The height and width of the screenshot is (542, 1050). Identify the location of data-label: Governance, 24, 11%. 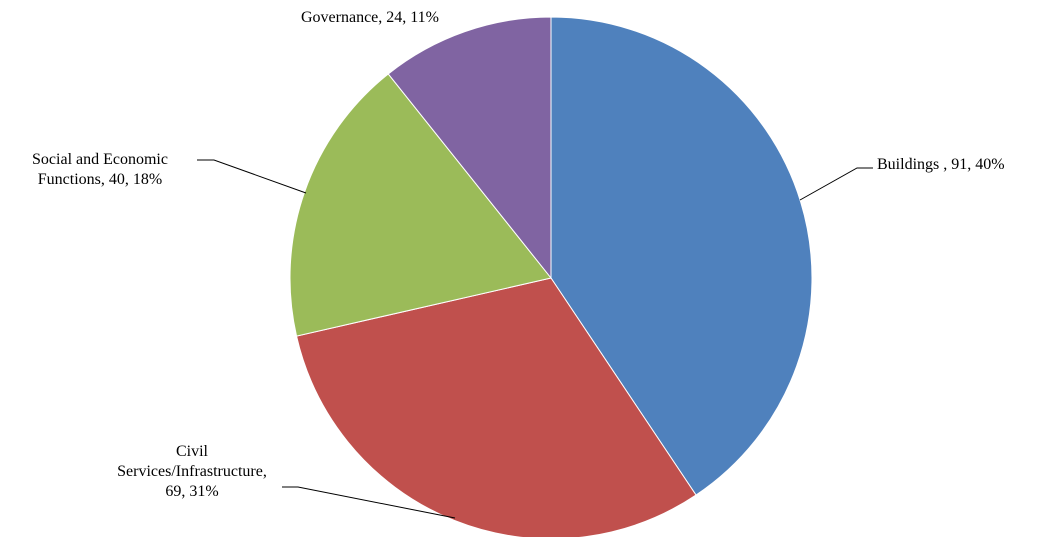
(370, 17).